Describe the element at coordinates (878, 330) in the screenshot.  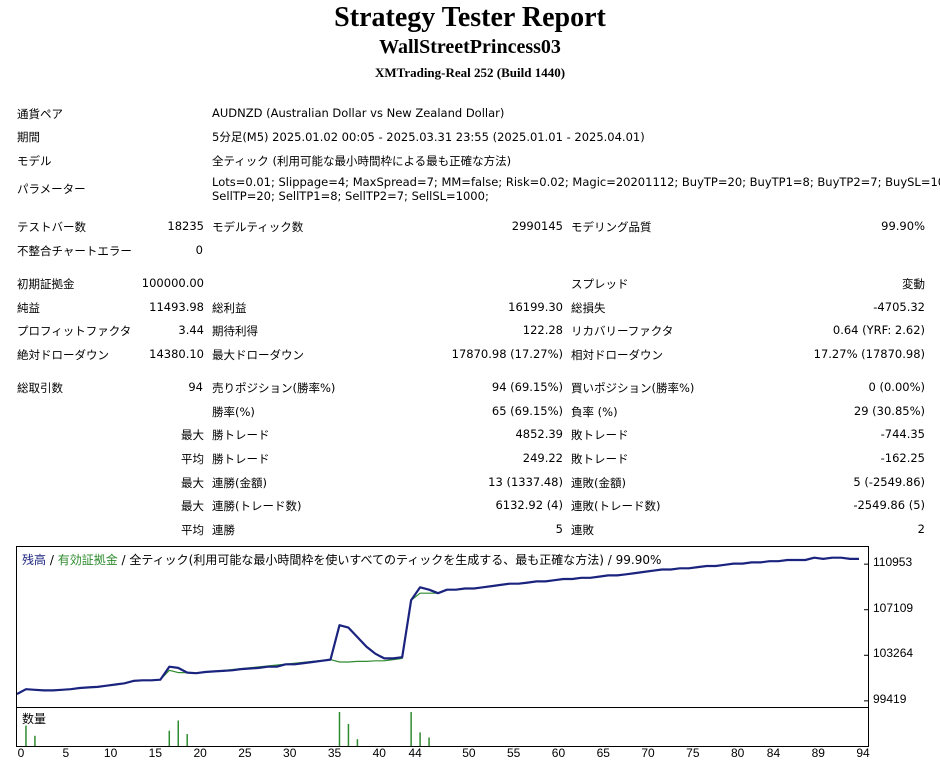
I see `recovery-value: 0.64 (YRF: 2.62)` at that location.